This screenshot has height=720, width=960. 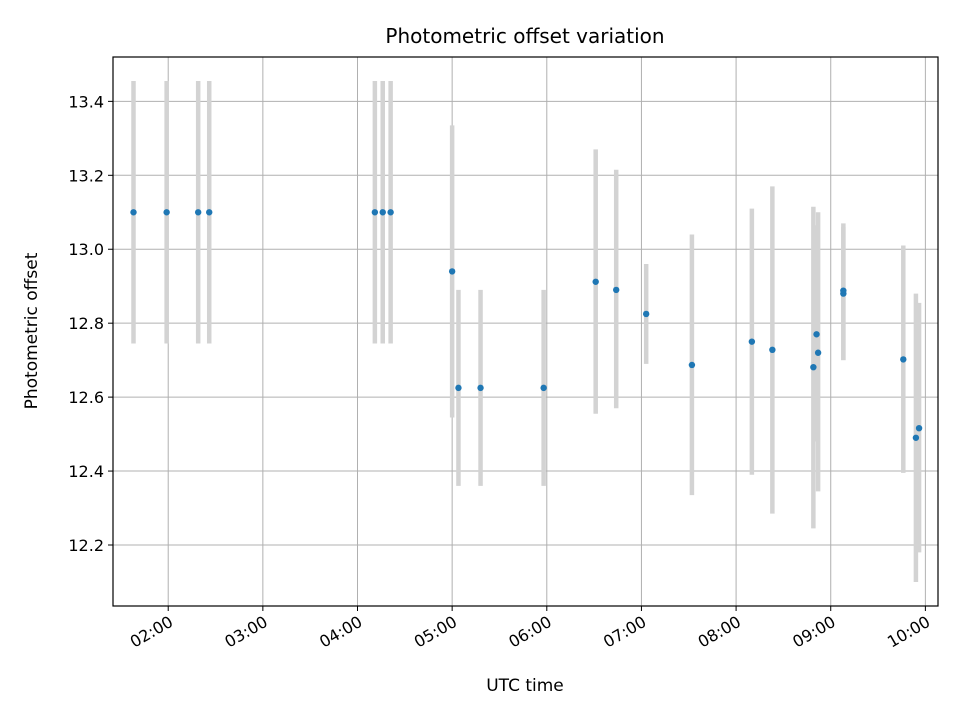 I want to click on y-tick-label: 13.0, so click(x=86, y=249).